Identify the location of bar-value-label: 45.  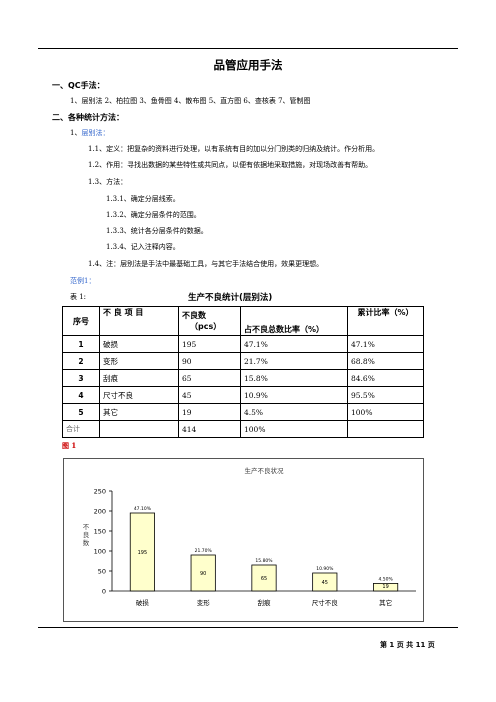
(325, 583).